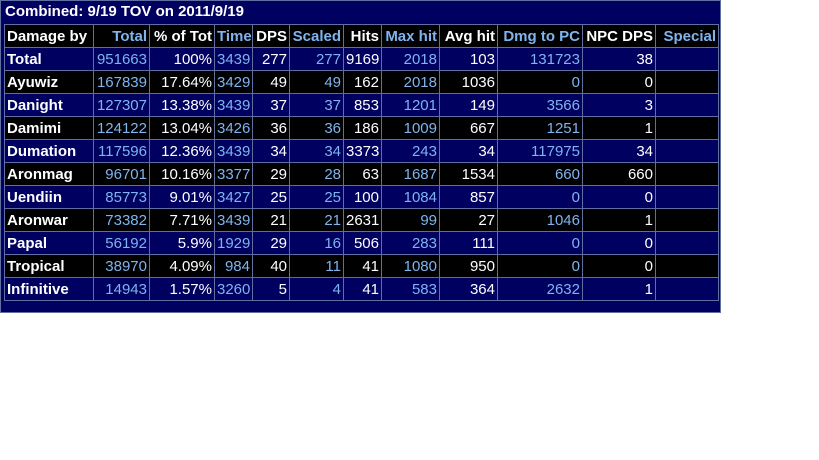 Image resolution: width=819 pixels, height=460 pixels. What do you see at coordinates (49, 105) in the screenshot?
I see `damage-source-name: Danight` at bounding box center [49, 105].